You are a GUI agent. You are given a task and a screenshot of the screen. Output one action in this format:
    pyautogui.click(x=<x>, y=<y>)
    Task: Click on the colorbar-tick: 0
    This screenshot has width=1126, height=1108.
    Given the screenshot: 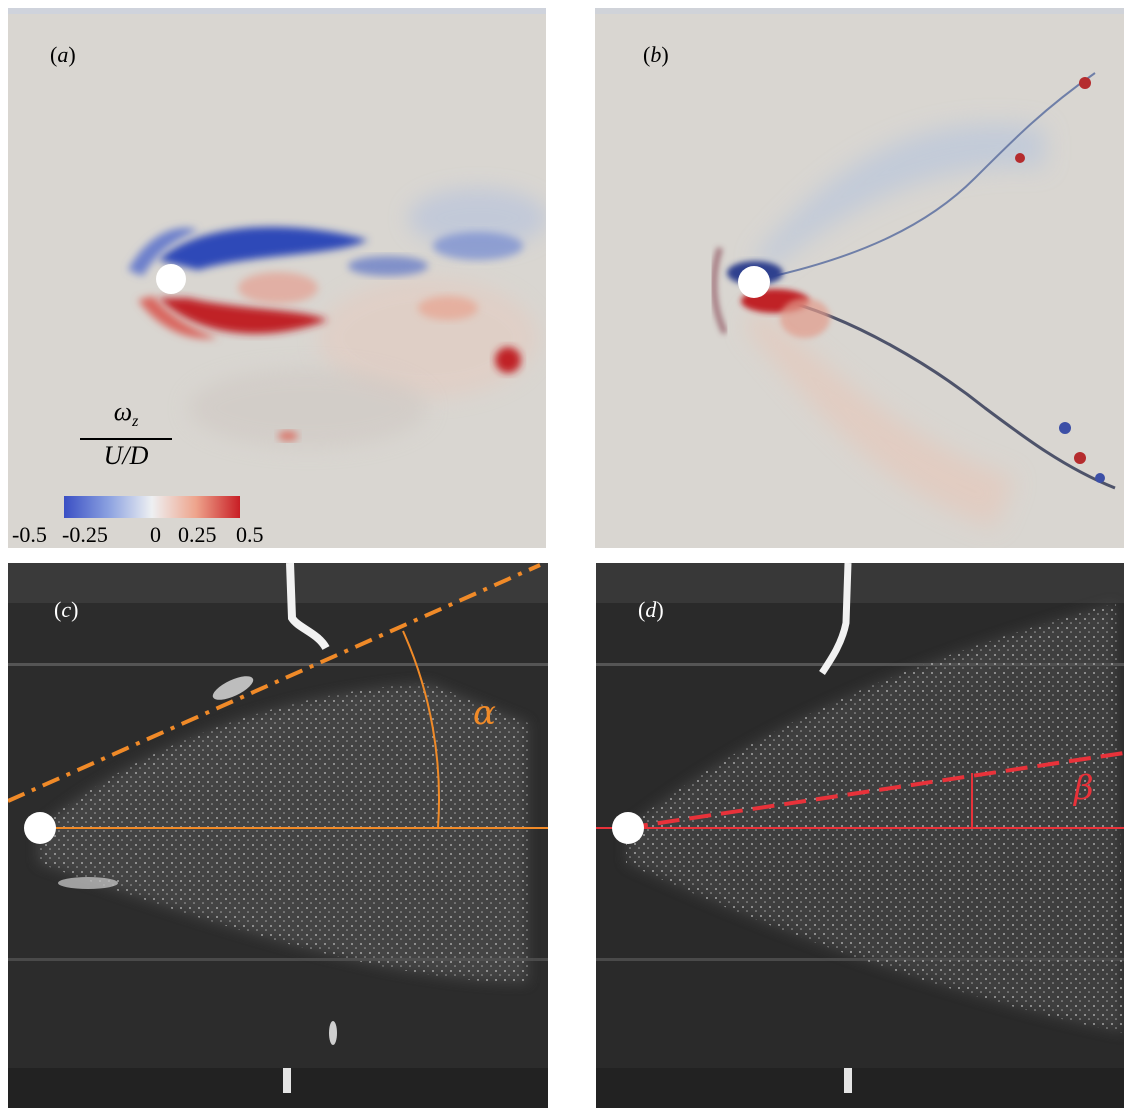 What is the action you would take?
    pyautogui.click(x=155, y=534)
    